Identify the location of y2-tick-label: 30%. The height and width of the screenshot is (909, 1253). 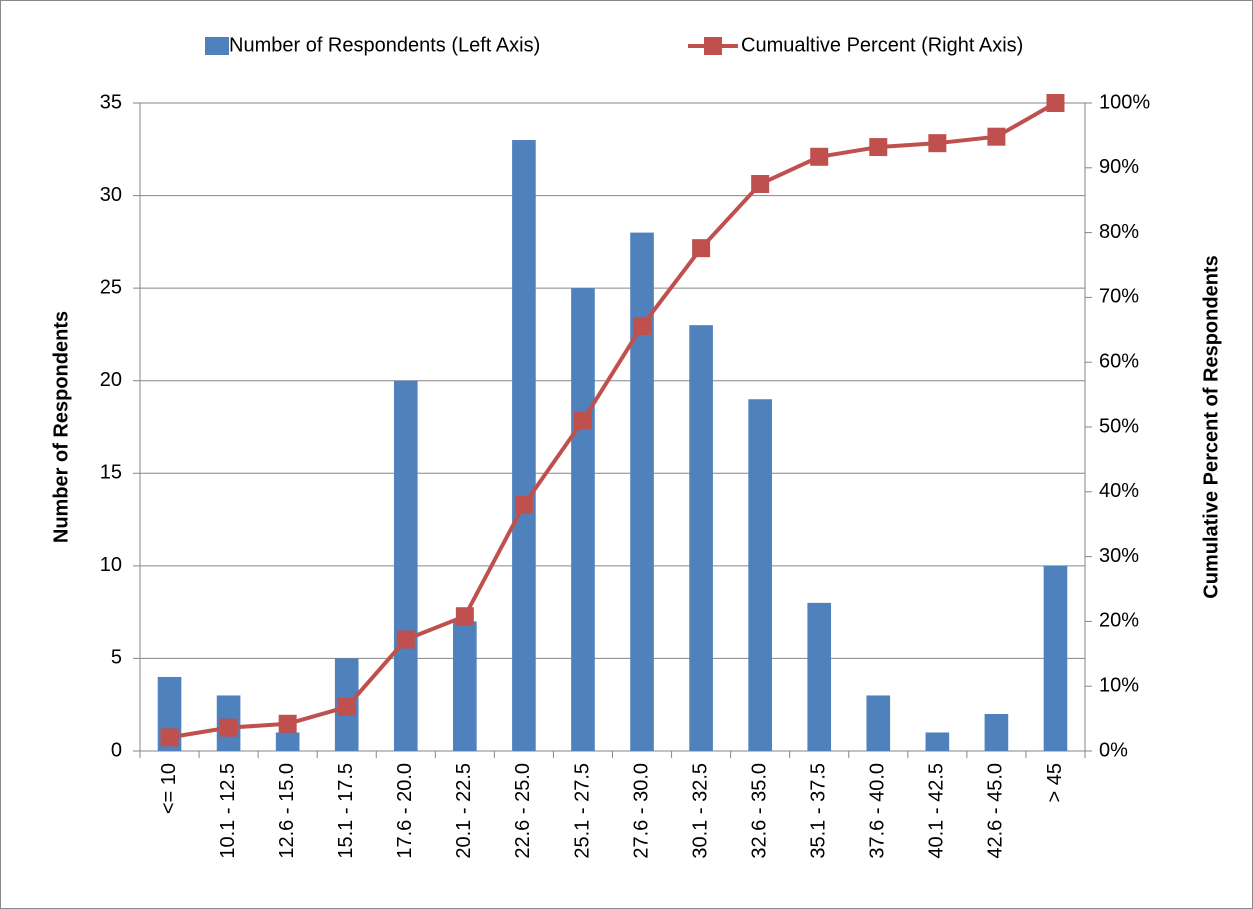
(1119, 556).